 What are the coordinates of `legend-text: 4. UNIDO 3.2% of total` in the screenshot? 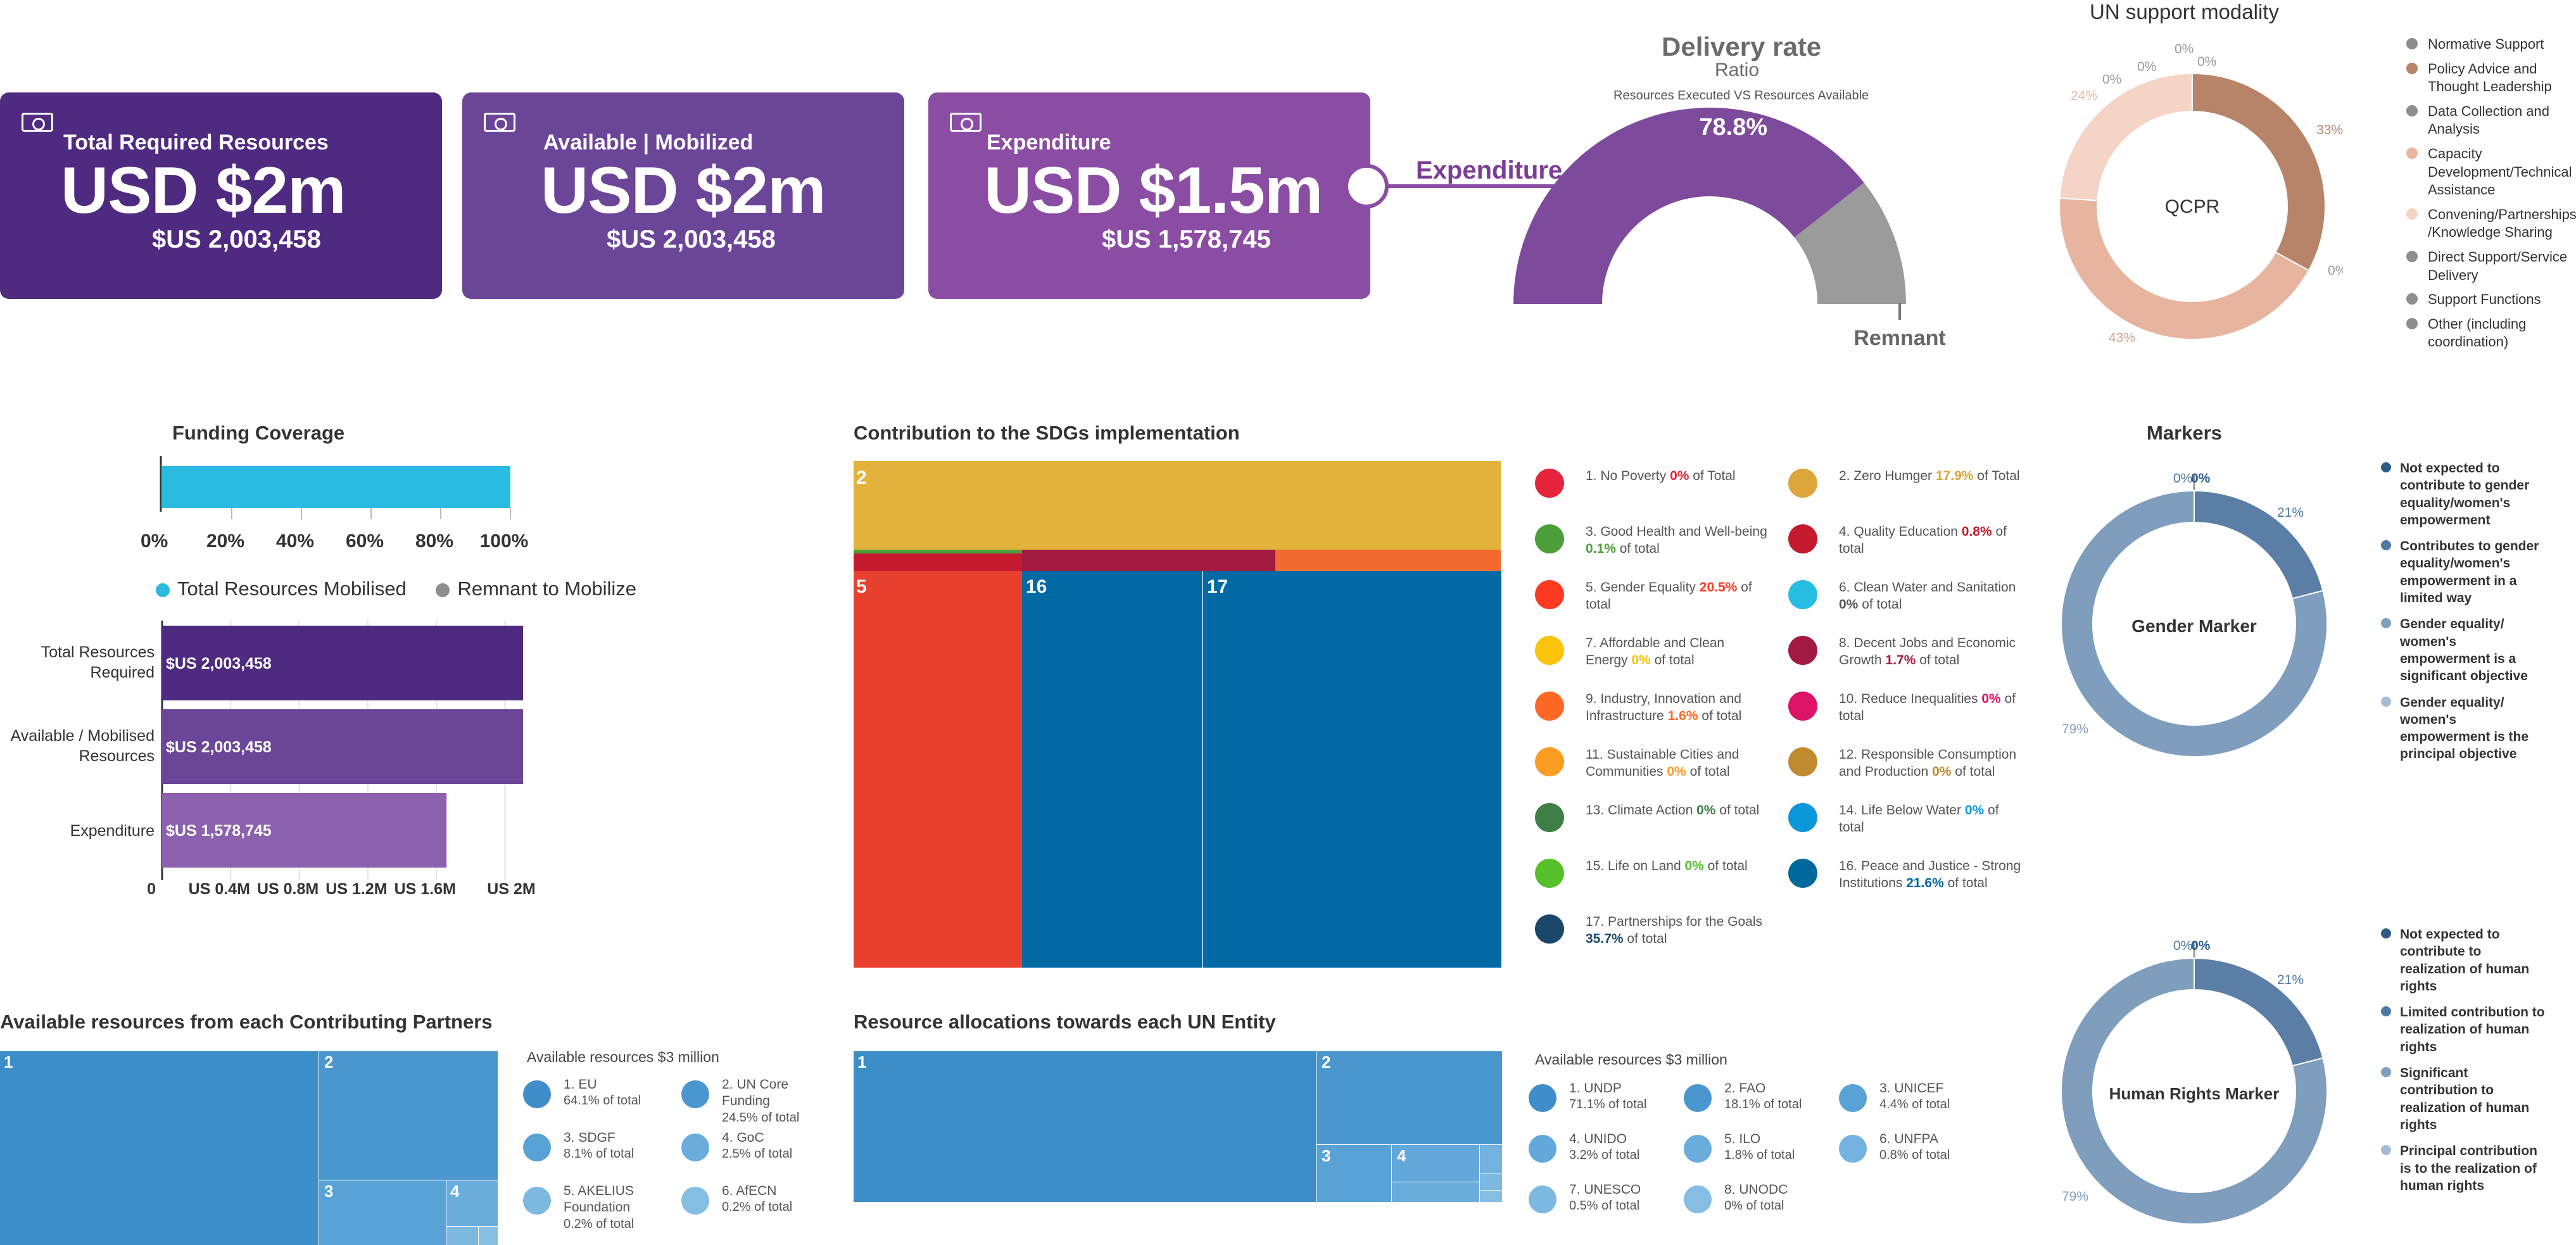 It's located at (1624, 1147).